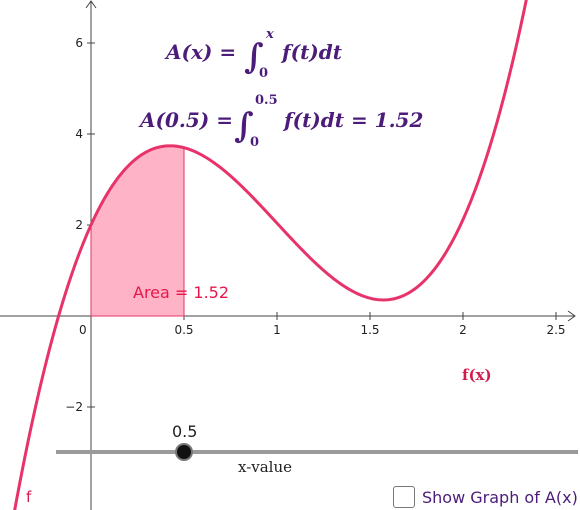 This screenshot has height=510, width=580. What do you see at coordinates (555, 330) in the screenshot?
I see `x-tick-label: 2.5` at bounding box center [555, 330].